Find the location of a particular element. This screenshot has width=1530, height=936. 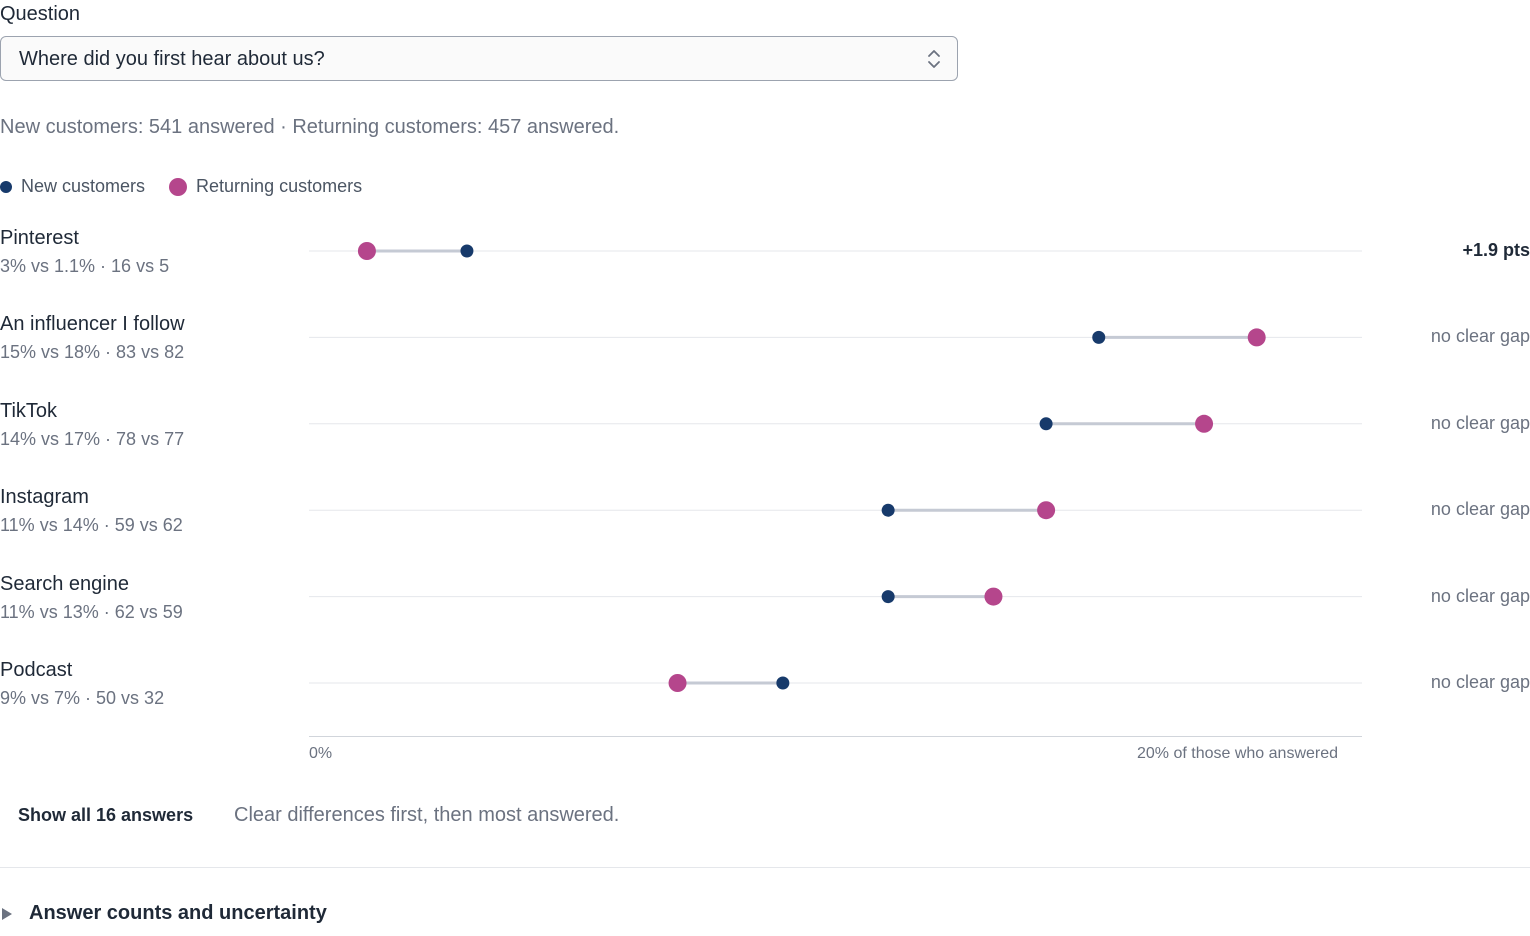

row-gap-label: +1.9 pts is located at coordinates (1496, 250).